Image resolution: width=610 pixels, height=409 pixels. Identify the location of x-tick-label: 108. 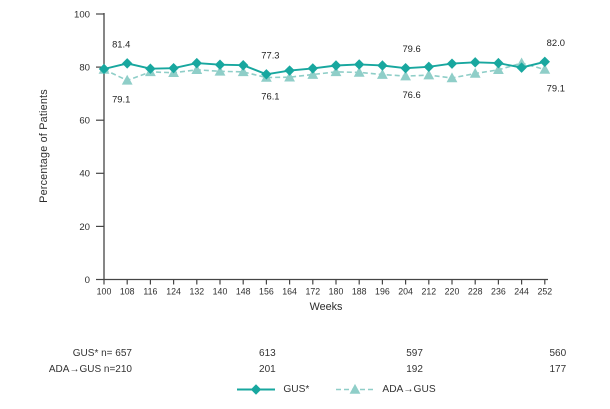
(127, 292).